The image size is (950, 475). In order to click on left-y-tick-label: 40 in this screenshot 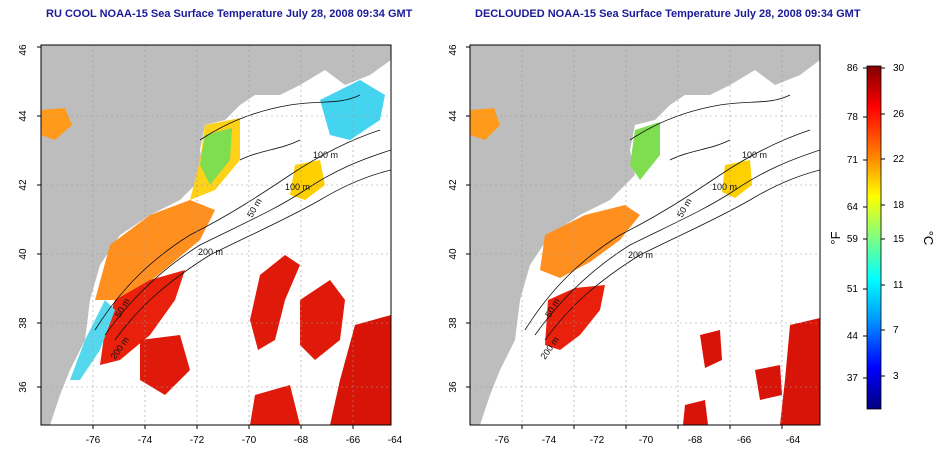, I will do `click(23, 254)`.